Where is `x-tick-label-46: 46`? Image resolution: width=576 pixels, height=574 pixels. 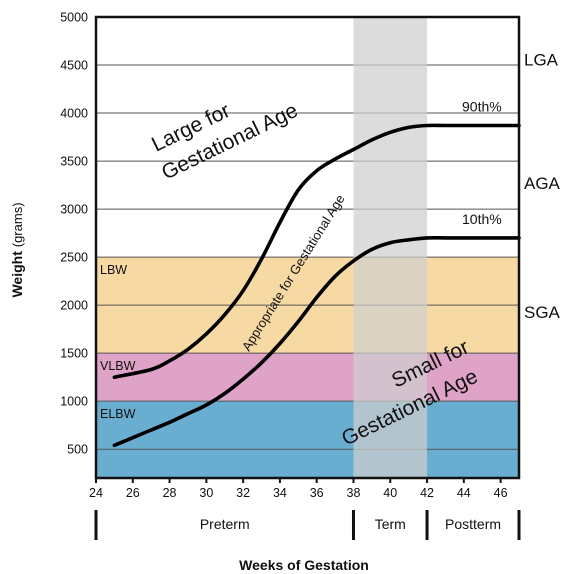
x-tick-label-46: 46 is located at coordinates (501, 493).